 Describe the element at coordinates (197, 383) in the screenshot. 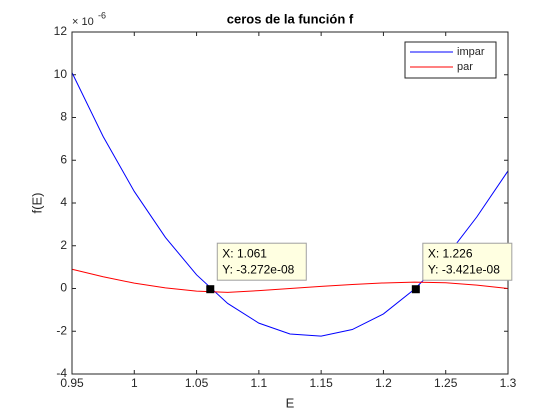

I see `x-tick-label: 1.05` at that location.